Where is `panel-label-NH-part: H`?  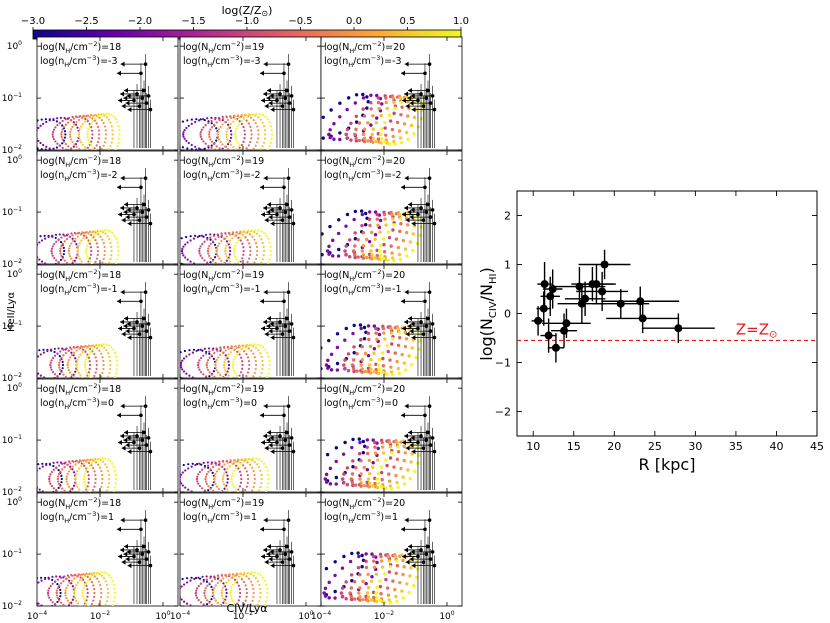 panel-label-NH-part: H is located at coordinates (67, 507).